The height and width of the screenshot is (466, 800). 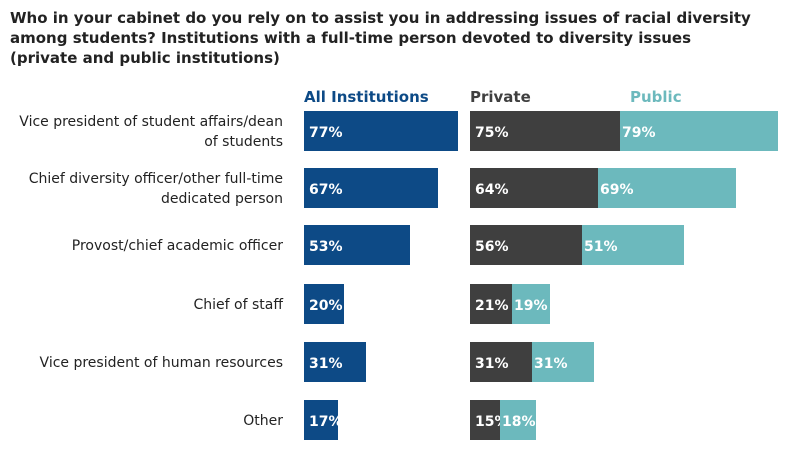 I want to click on value-label-public-3: 19%, so click(x=531, y=306).